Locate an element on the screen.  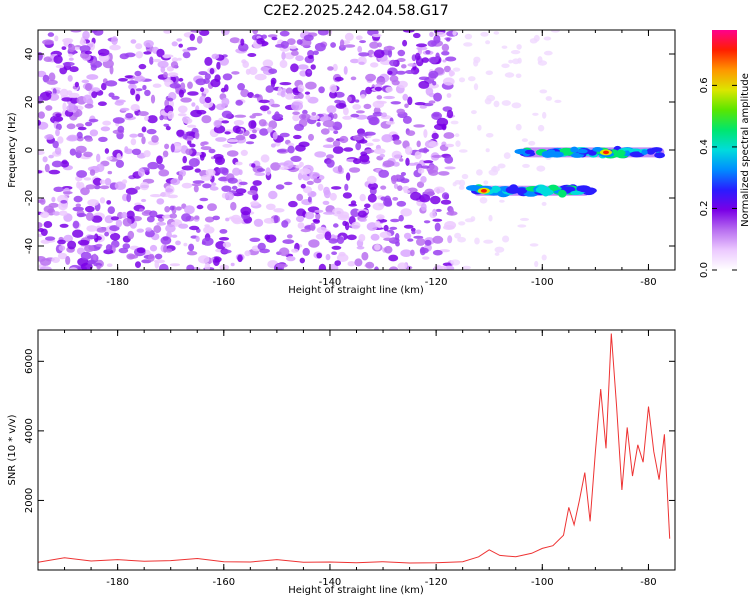
snr-xtick-label: -140 is located at coordinates (330, 582).